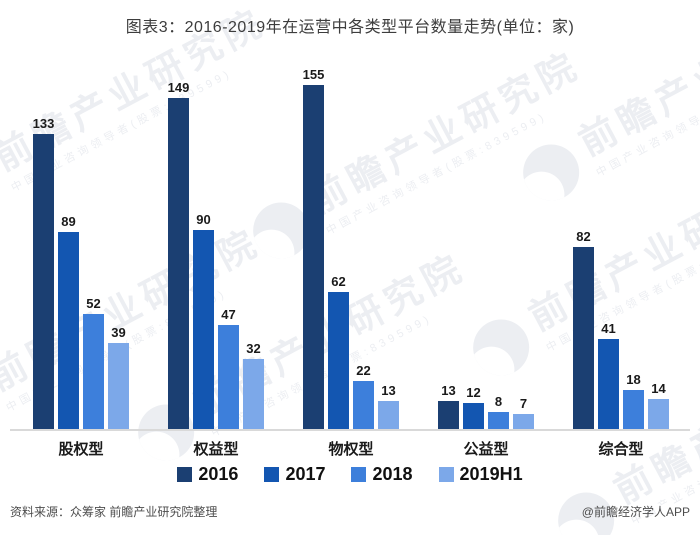  Describe the element at coordinates (203, 330) in the screenshot. I see `bar-2017-权益型` at that location.